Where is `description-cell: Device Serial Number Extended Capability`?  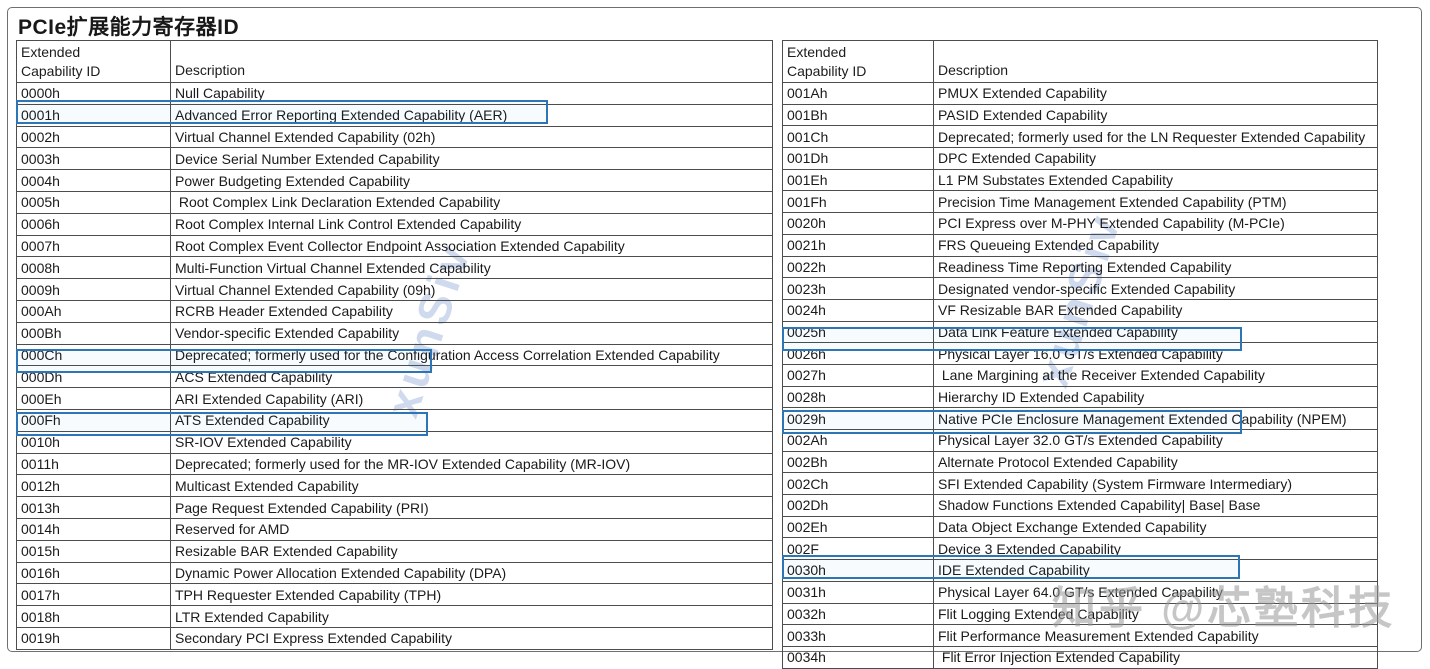
description-cell: Device Serial Number Extended Capability is located at coordinates (471, 159).